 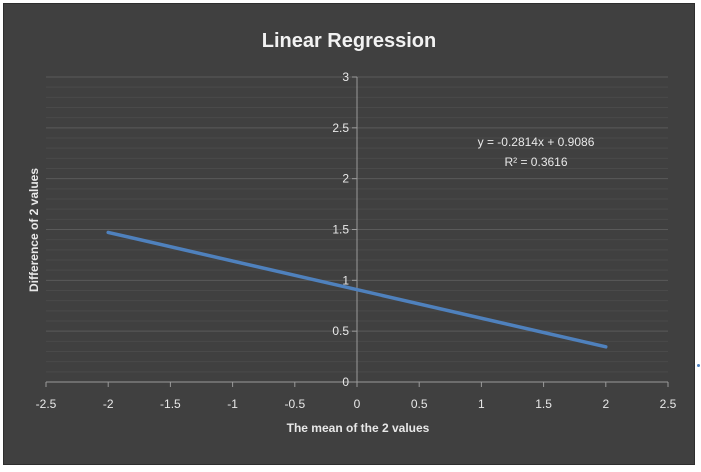 What do you see at coordinates (170, 404) in the screenshot?
I see `x-tick-label: -1.5` at bounding box center [170, 404].